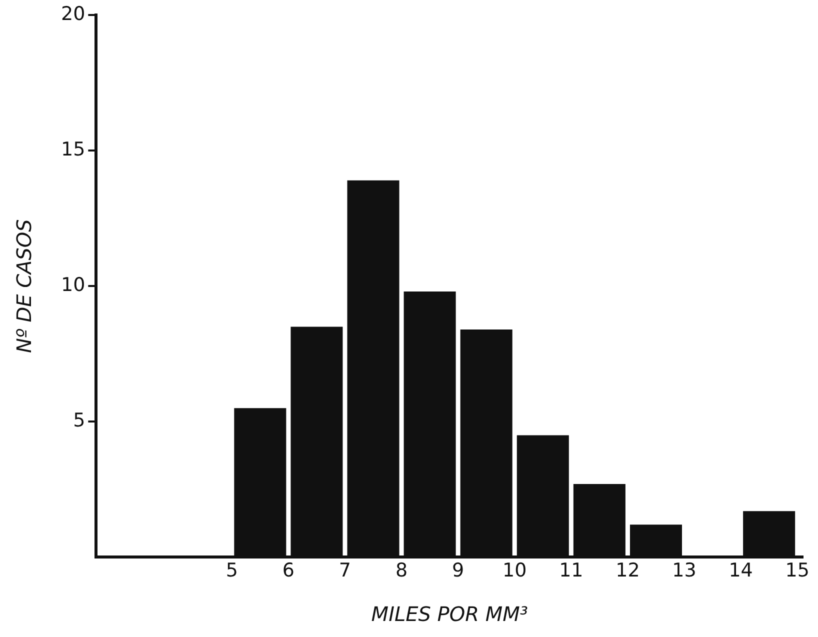 This screenshot has width=818, height=637. What do you see at coordinates (571, 571) in the screenshot?
I see `x-tick-label: 11` at bounding box center [571, 571].